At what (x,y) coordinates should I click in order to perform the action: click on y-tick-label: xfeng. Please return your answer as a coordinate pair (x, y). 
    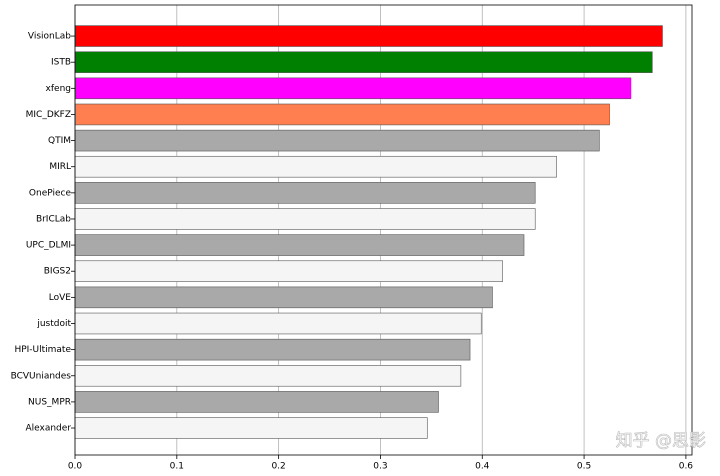
    Looking at the image, I should click on (58, 89).